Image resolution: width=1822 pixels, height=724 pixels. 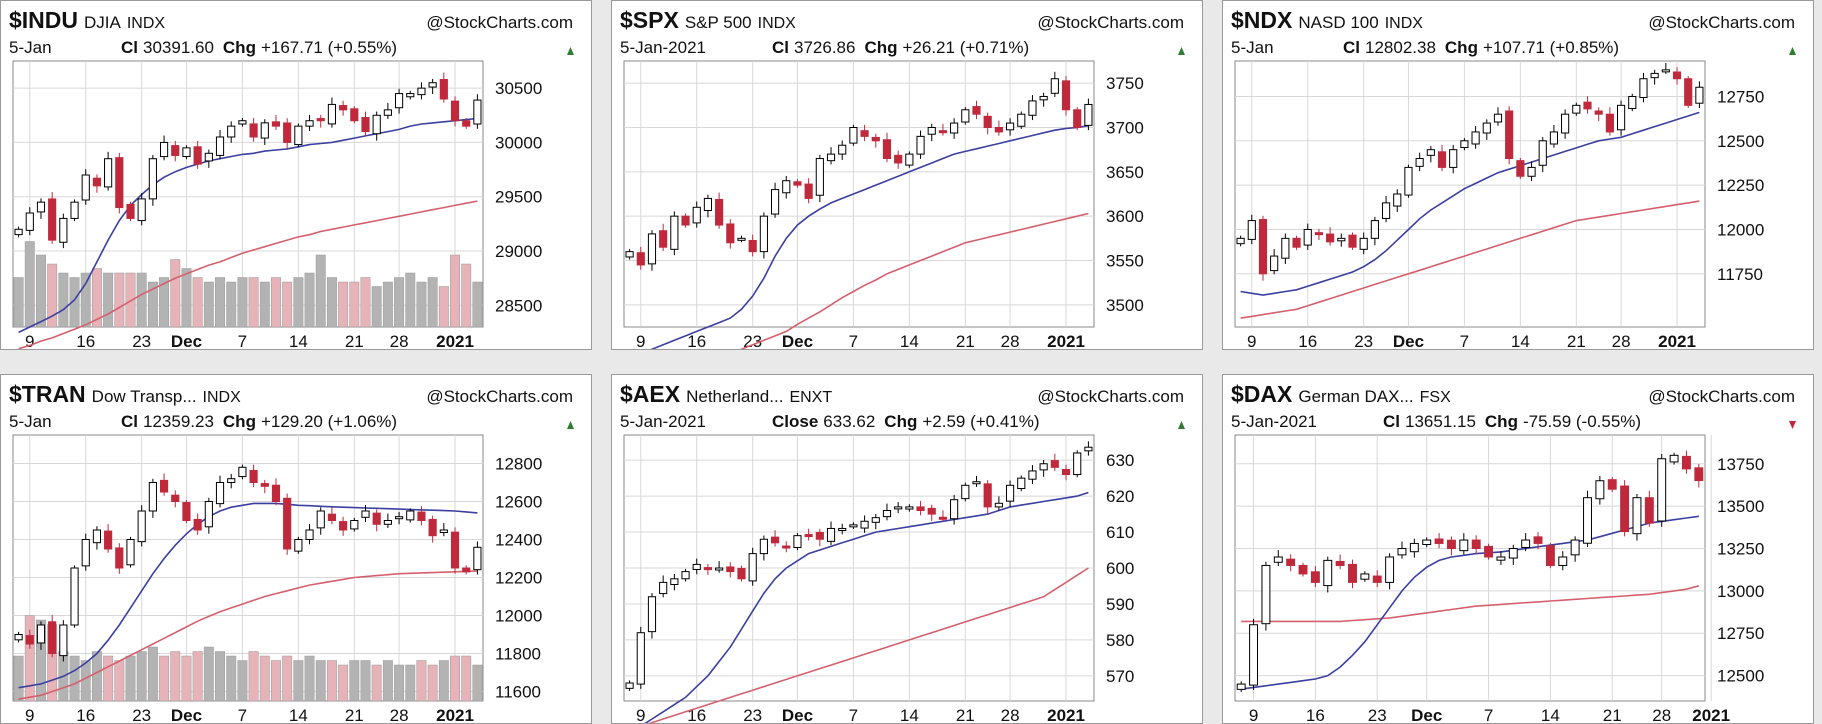 What do you see at coordinates (248, 225) in the screenshot?
I see `sma-fast-line` at bounding box center [248, 225].